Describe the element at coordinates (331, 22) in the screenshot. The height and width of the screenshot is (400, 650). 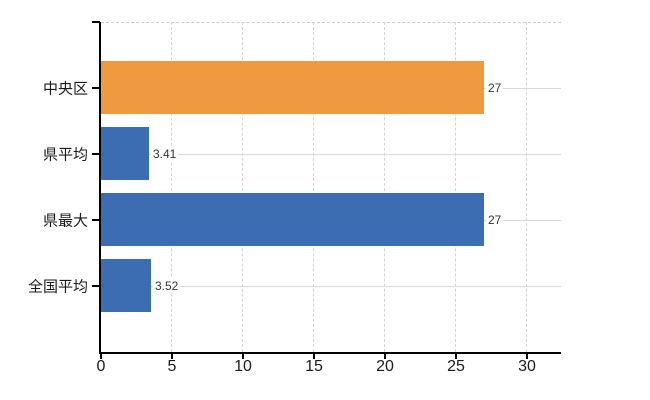
I see `plot-top-boundary` at that location.